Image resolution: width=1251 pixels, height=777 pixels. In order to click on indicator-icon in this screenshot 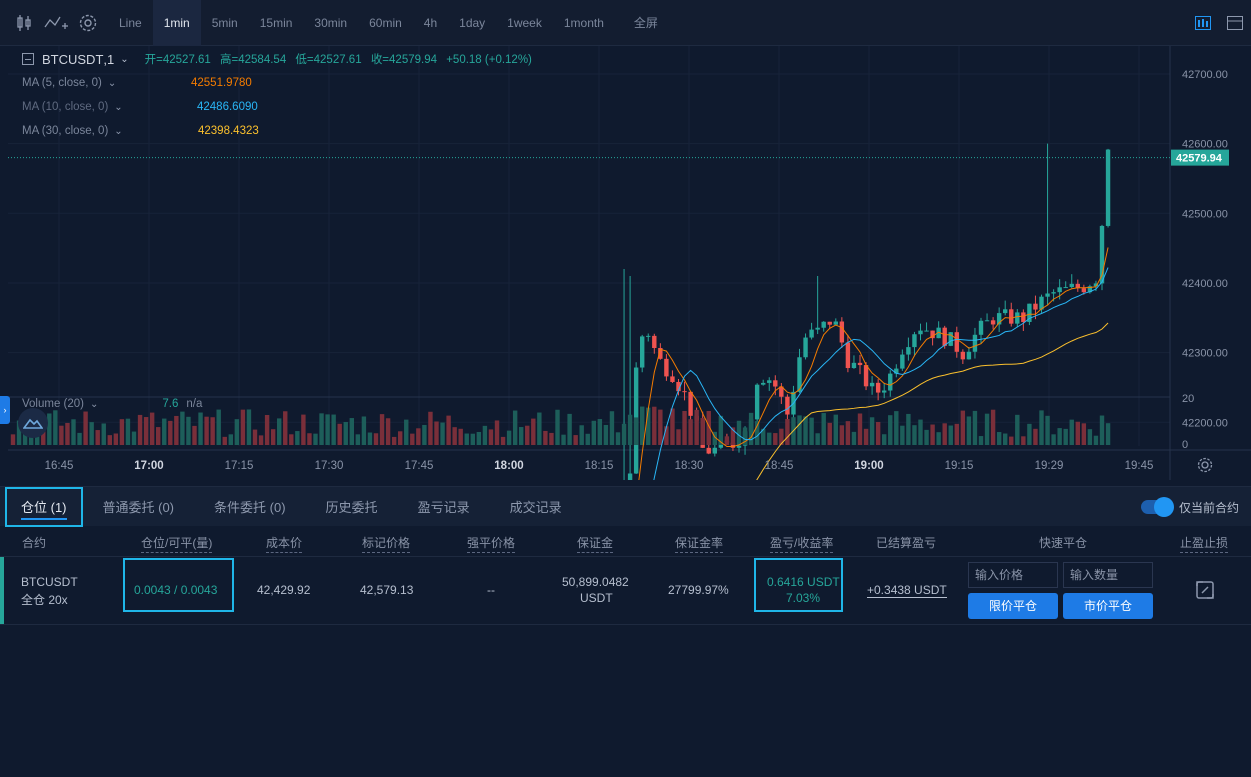, I will do `click(56, 23)`.